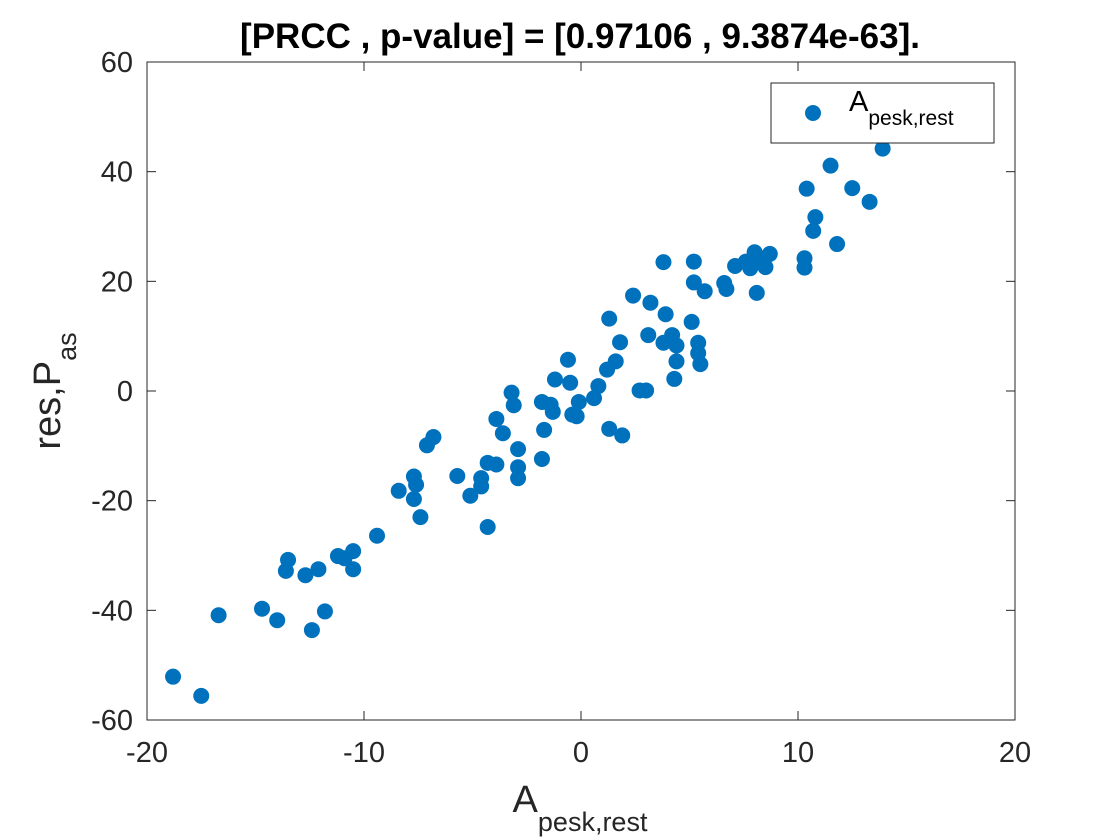  What do you see at coordinates (859, 102) in the screenshot?
I see `legend-label-main: A` at bounding box center [859, 102].